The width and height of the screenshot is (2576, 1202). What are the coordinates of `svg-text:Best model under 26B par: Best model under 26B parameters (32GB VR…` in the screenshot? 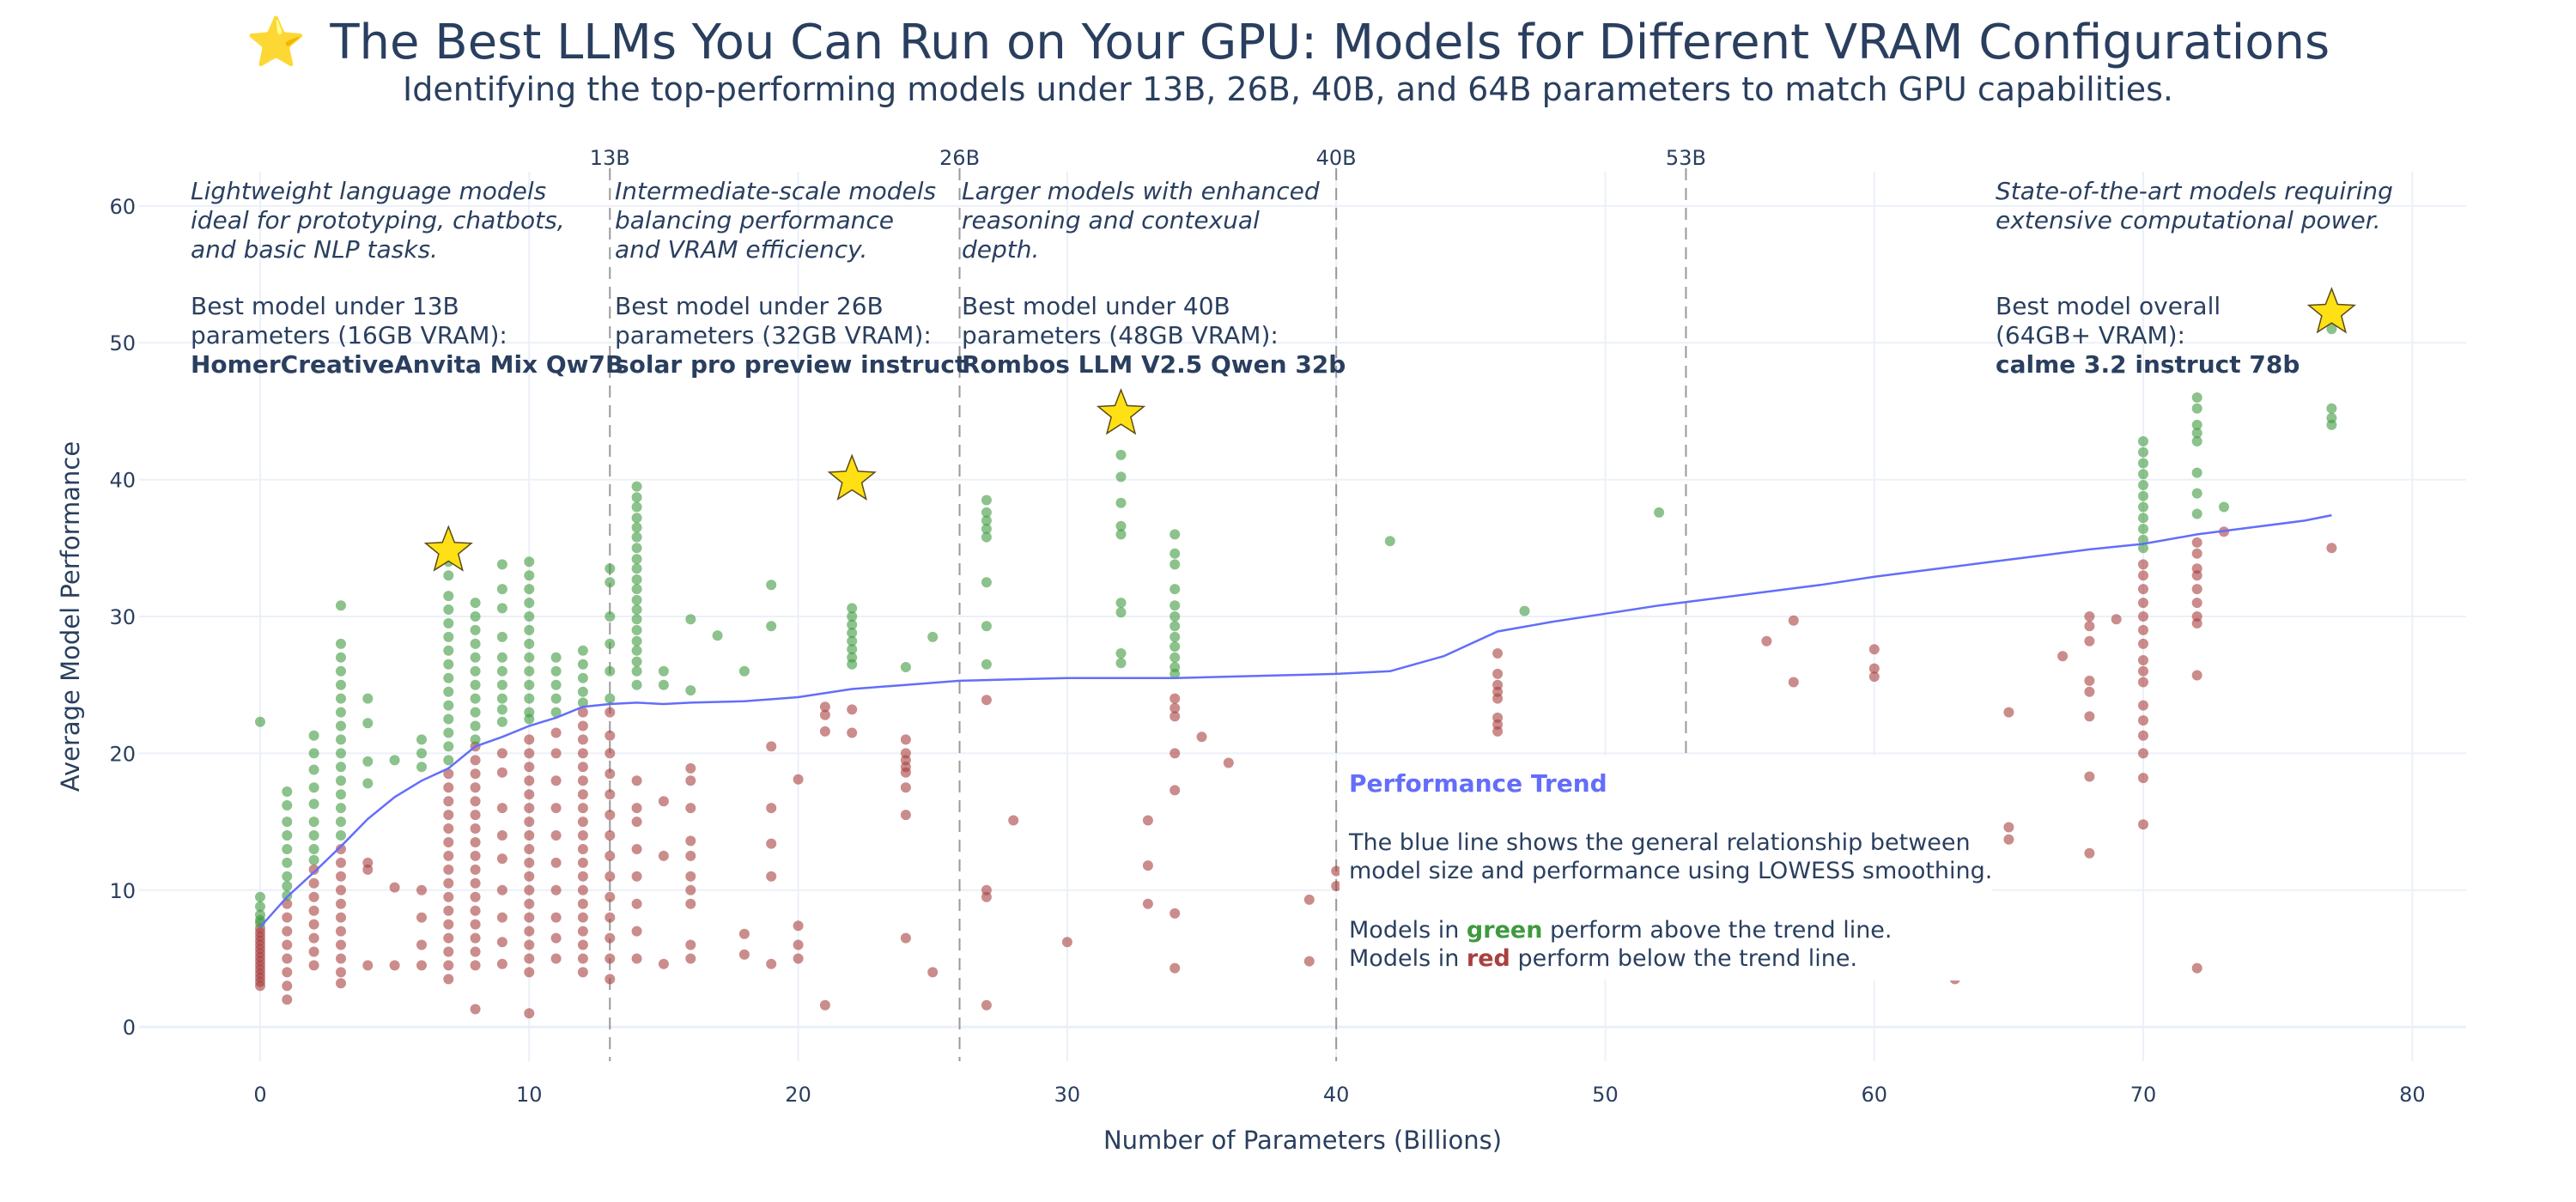 It's located at (773, 320).